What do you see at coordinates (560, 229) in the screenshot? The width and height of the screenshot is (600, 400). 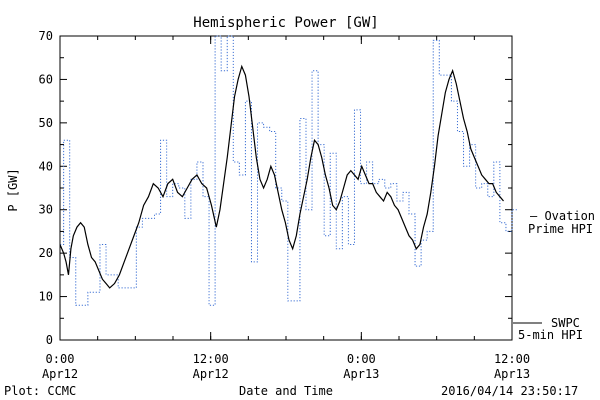 I see `legend-ovation-line2: Prime HPI` at bounding box center [560, 229].